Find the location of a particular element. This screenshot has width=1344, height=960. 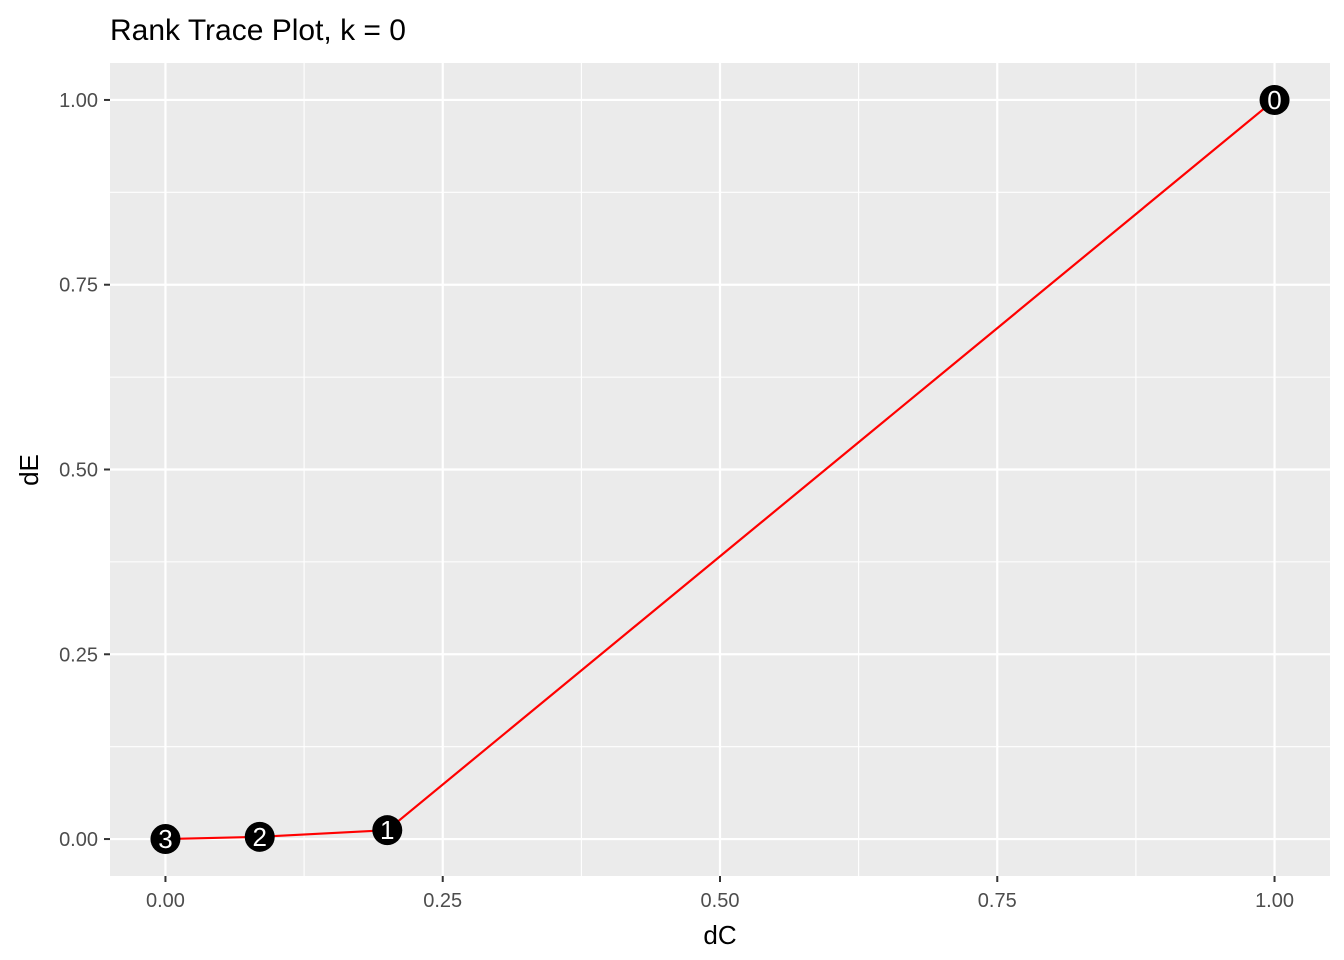

x-tick-label: 1.00 is located at coordinates (1274, 901).